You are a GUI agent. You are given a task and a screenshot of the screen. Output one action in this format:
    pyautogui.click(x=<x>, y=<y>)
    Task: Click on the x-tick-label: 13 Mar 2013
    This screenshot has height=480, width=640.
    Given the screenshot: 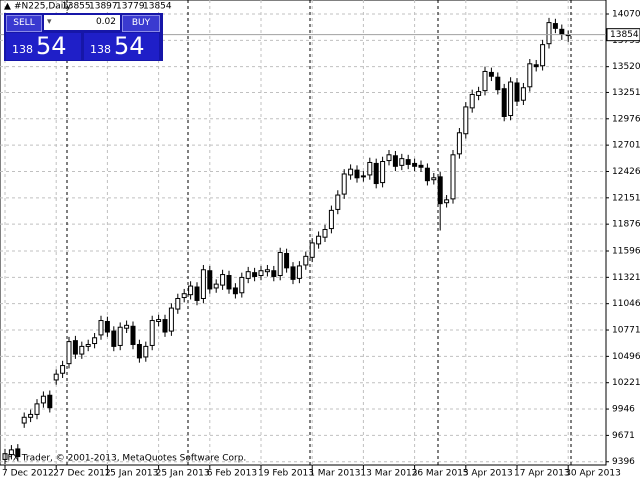 What is the action you would take?
    pyautogui.click(x=388, y=474)
    